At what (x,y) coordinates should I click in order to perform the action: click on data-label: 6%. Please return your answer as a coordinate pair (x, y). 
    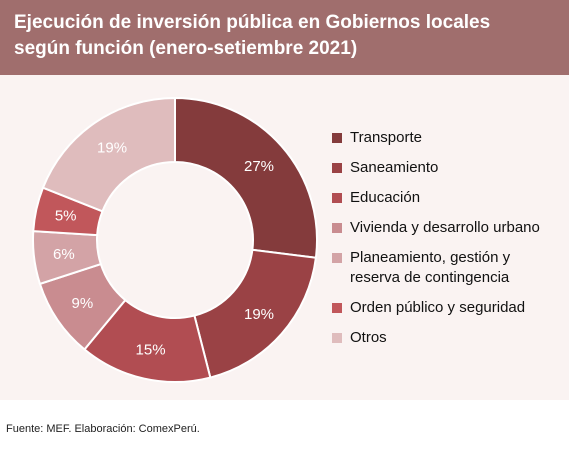
    Looking at the image, I should click on (64, 254).